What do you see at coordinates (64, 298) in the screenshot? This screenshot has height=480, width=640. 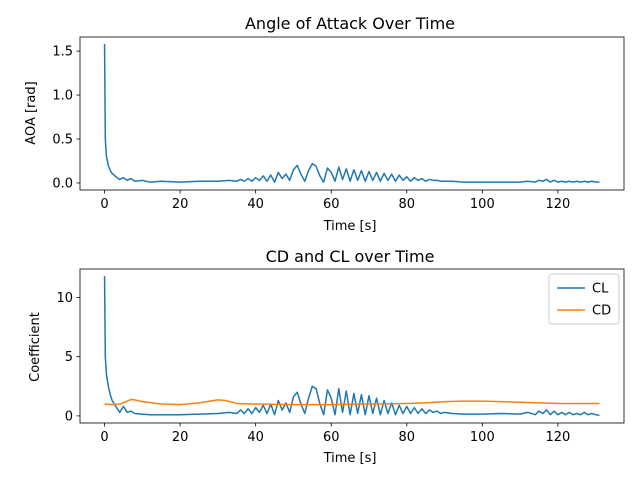 I see `coefficient-y-tick-label: 10` at bounding box center [64, 298].